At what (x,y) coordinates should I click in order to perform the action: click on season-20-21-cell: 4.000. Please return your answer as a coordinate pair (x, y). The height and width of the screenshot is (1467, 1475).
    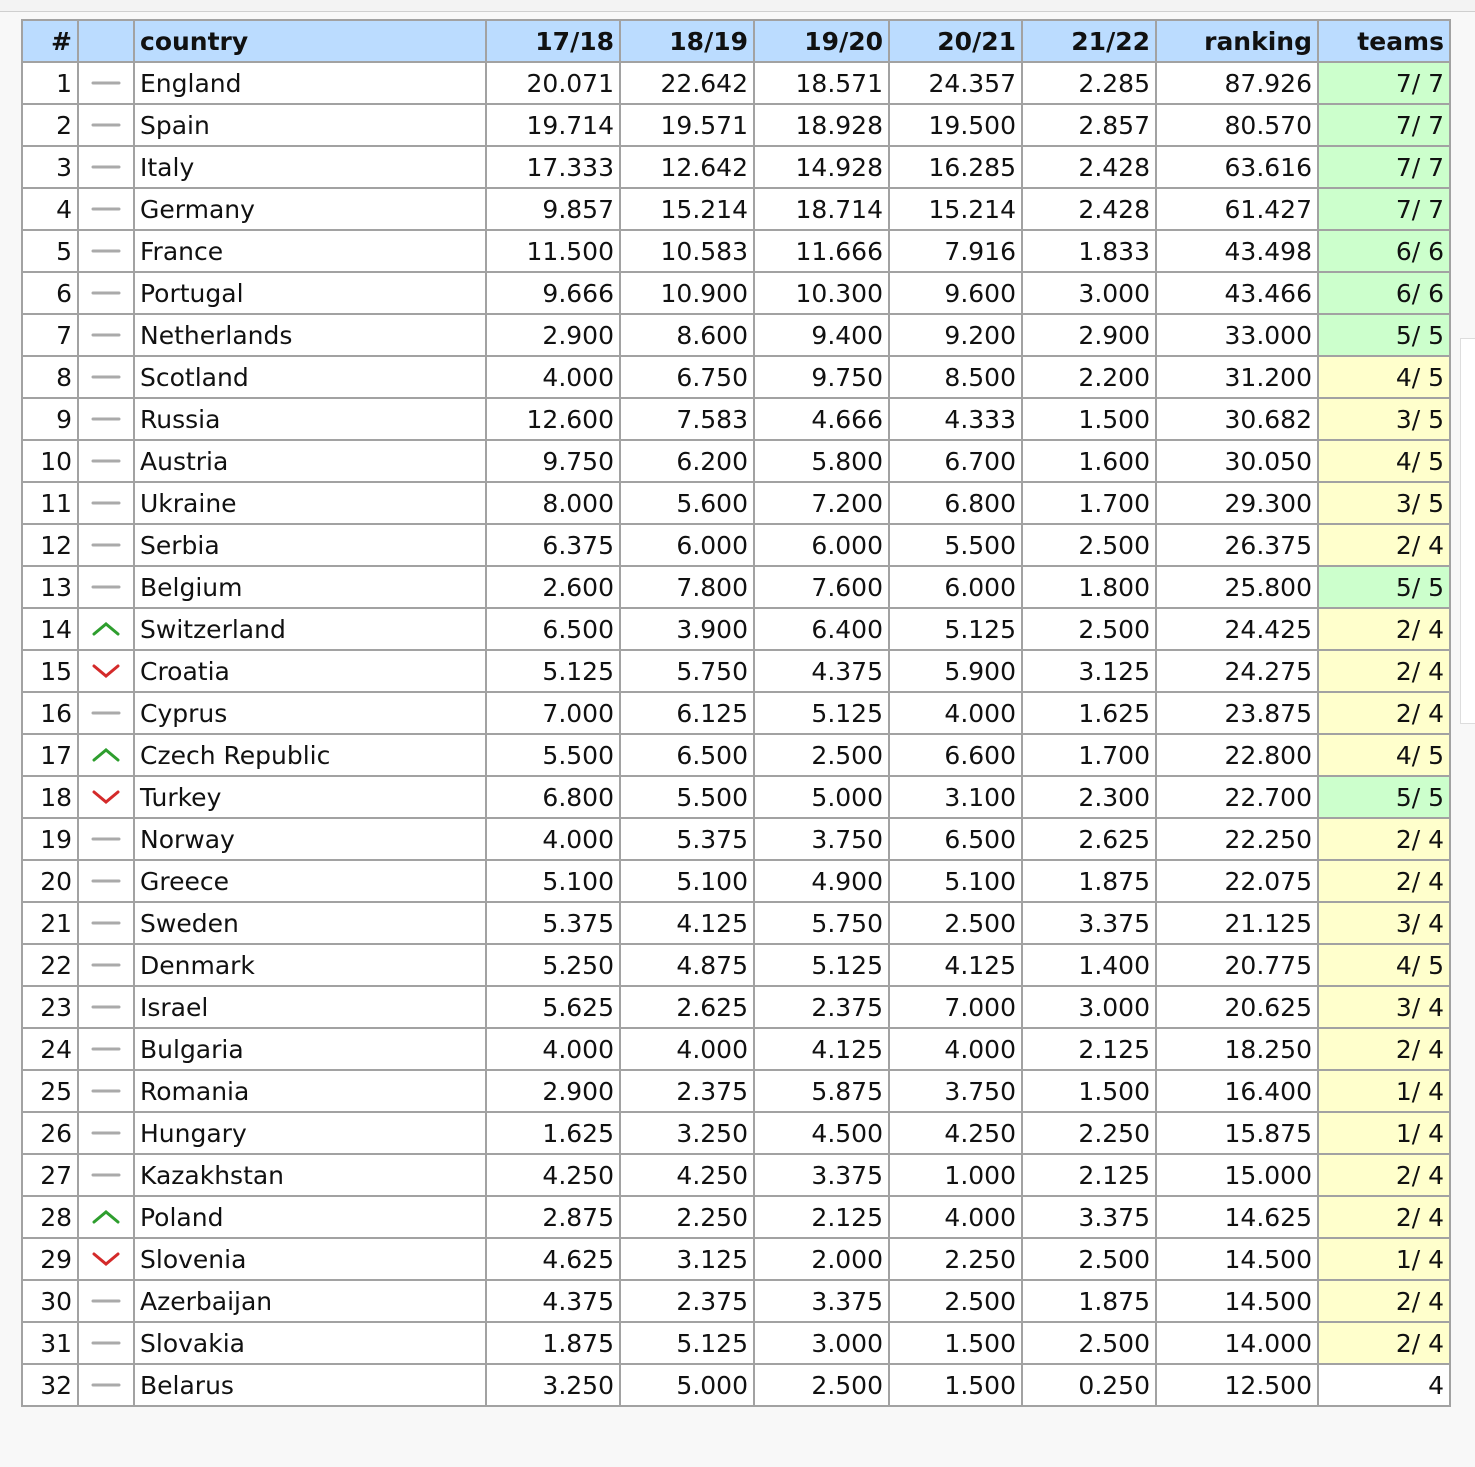
    Looking at the image, I should click on (955, 1049).